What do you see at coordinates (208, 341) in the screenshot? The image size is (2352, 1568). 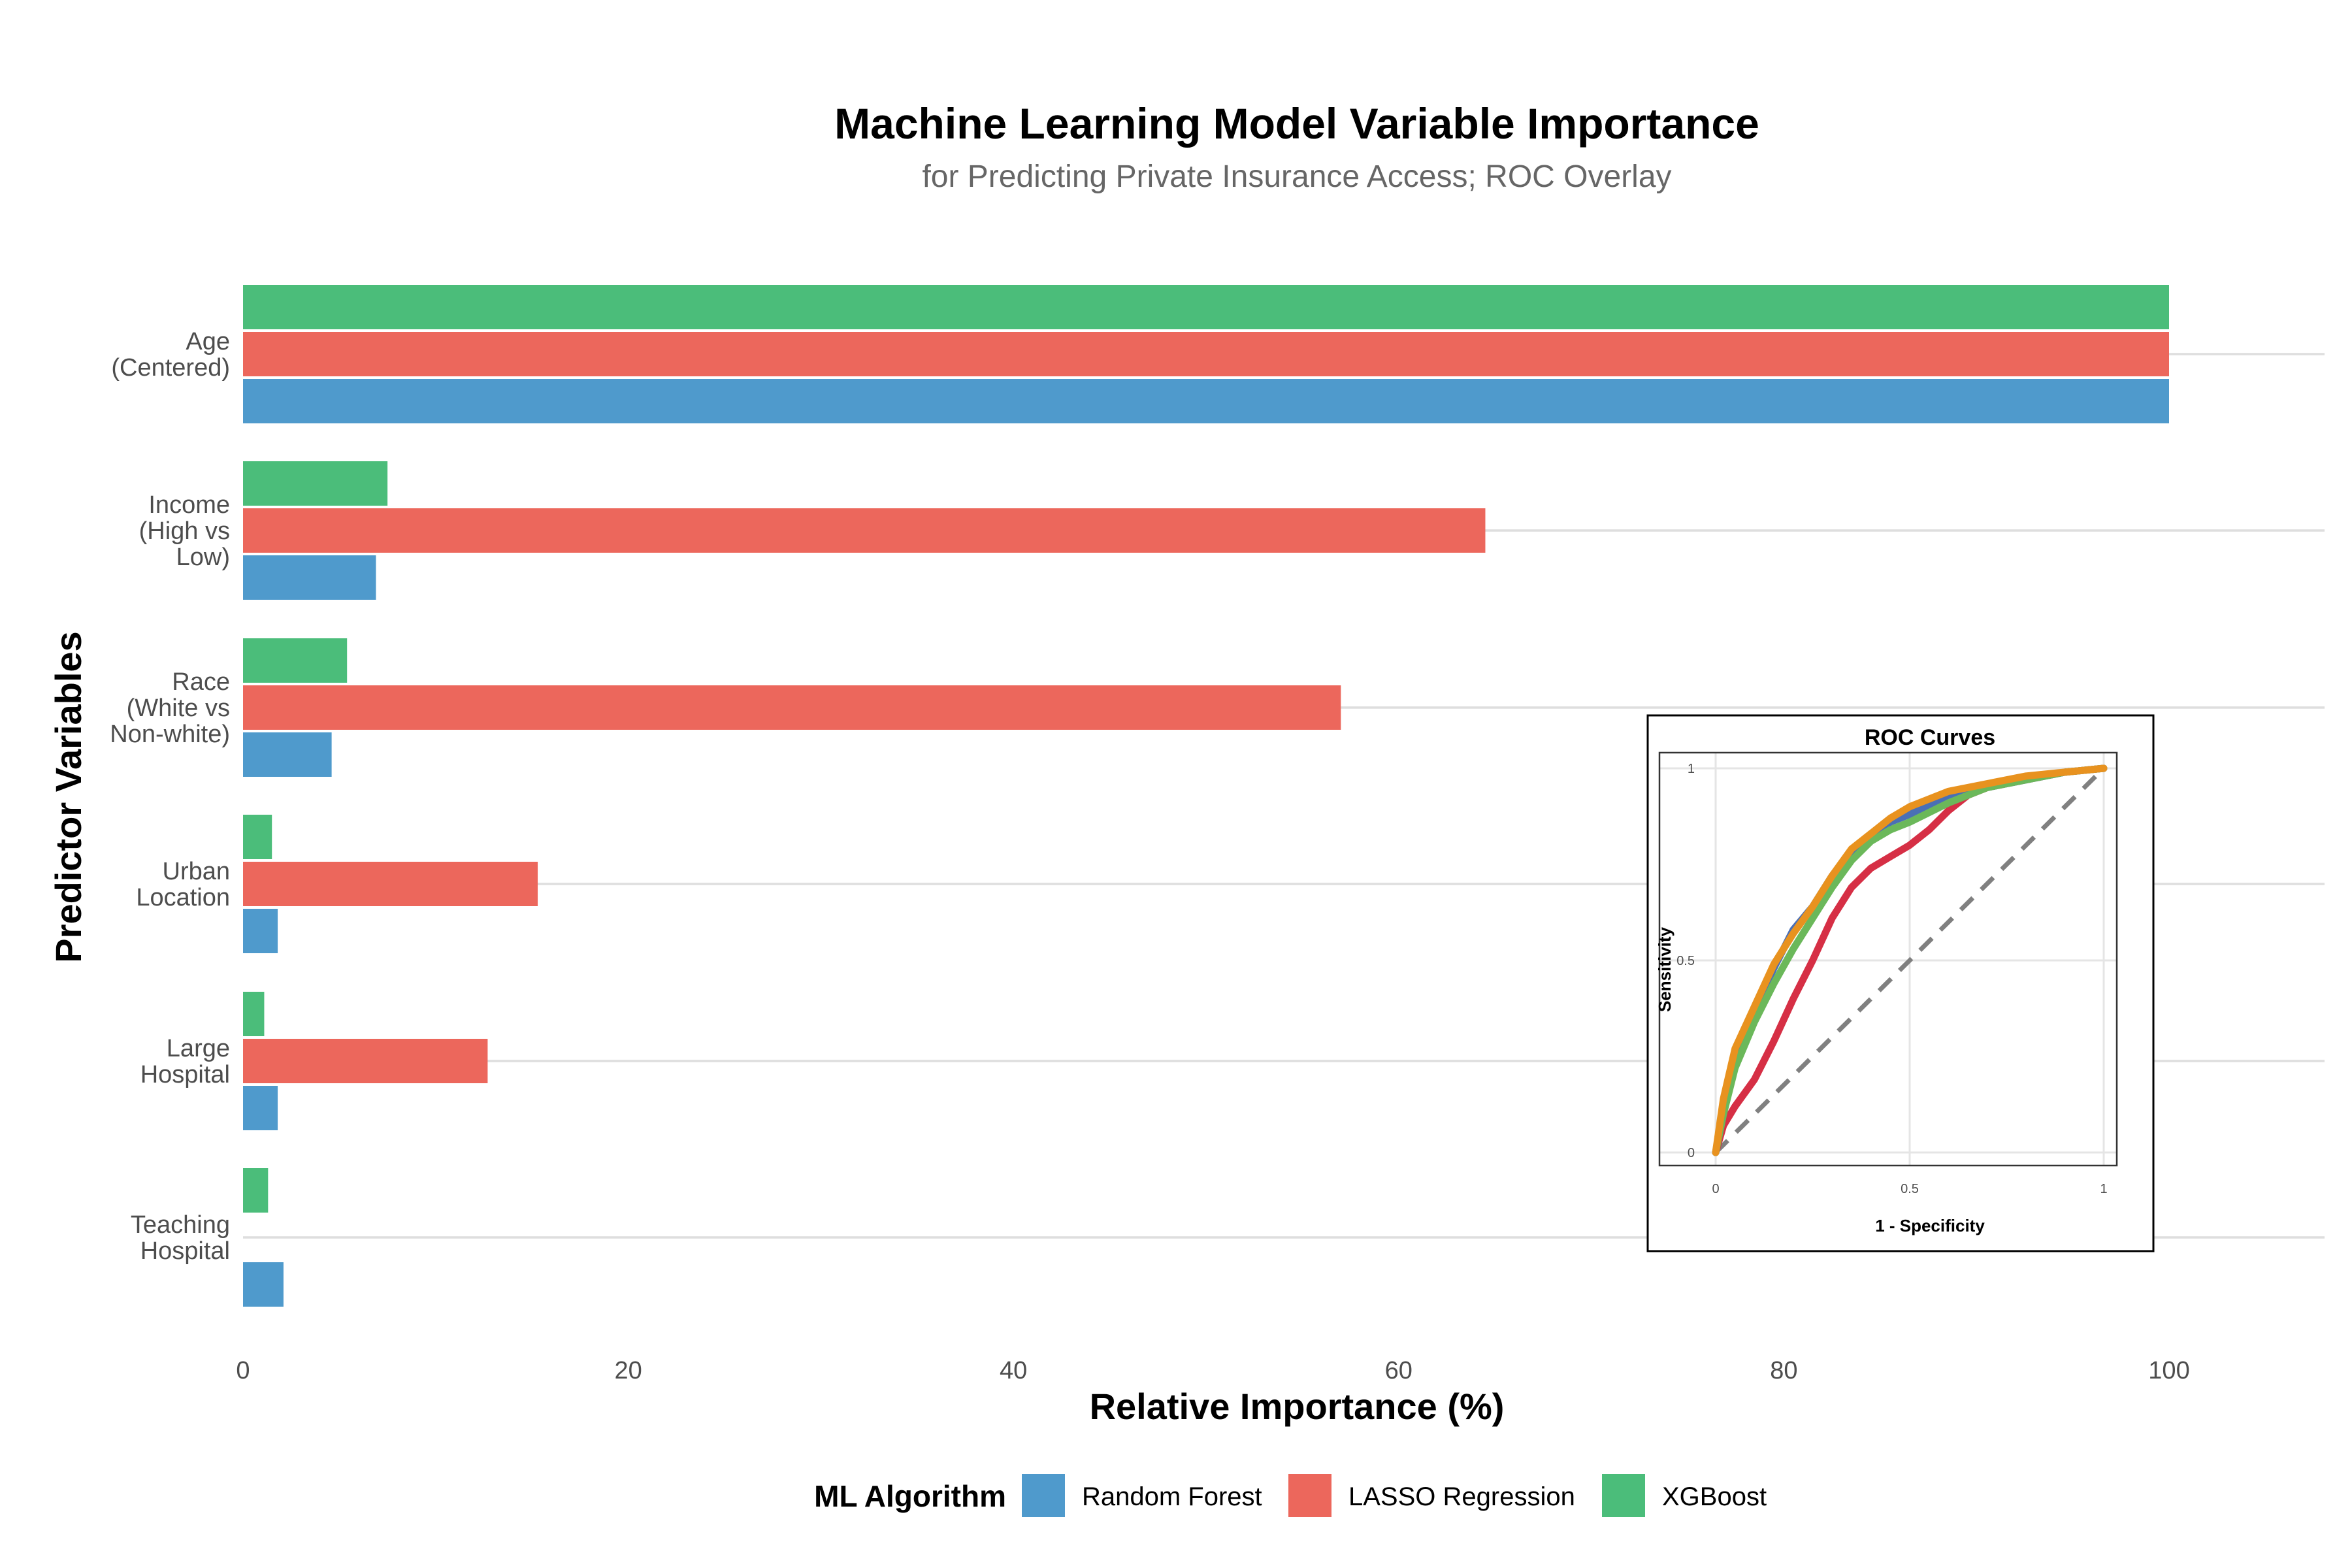 I see `category-label-line: Age` at bounding box center [208, 341].